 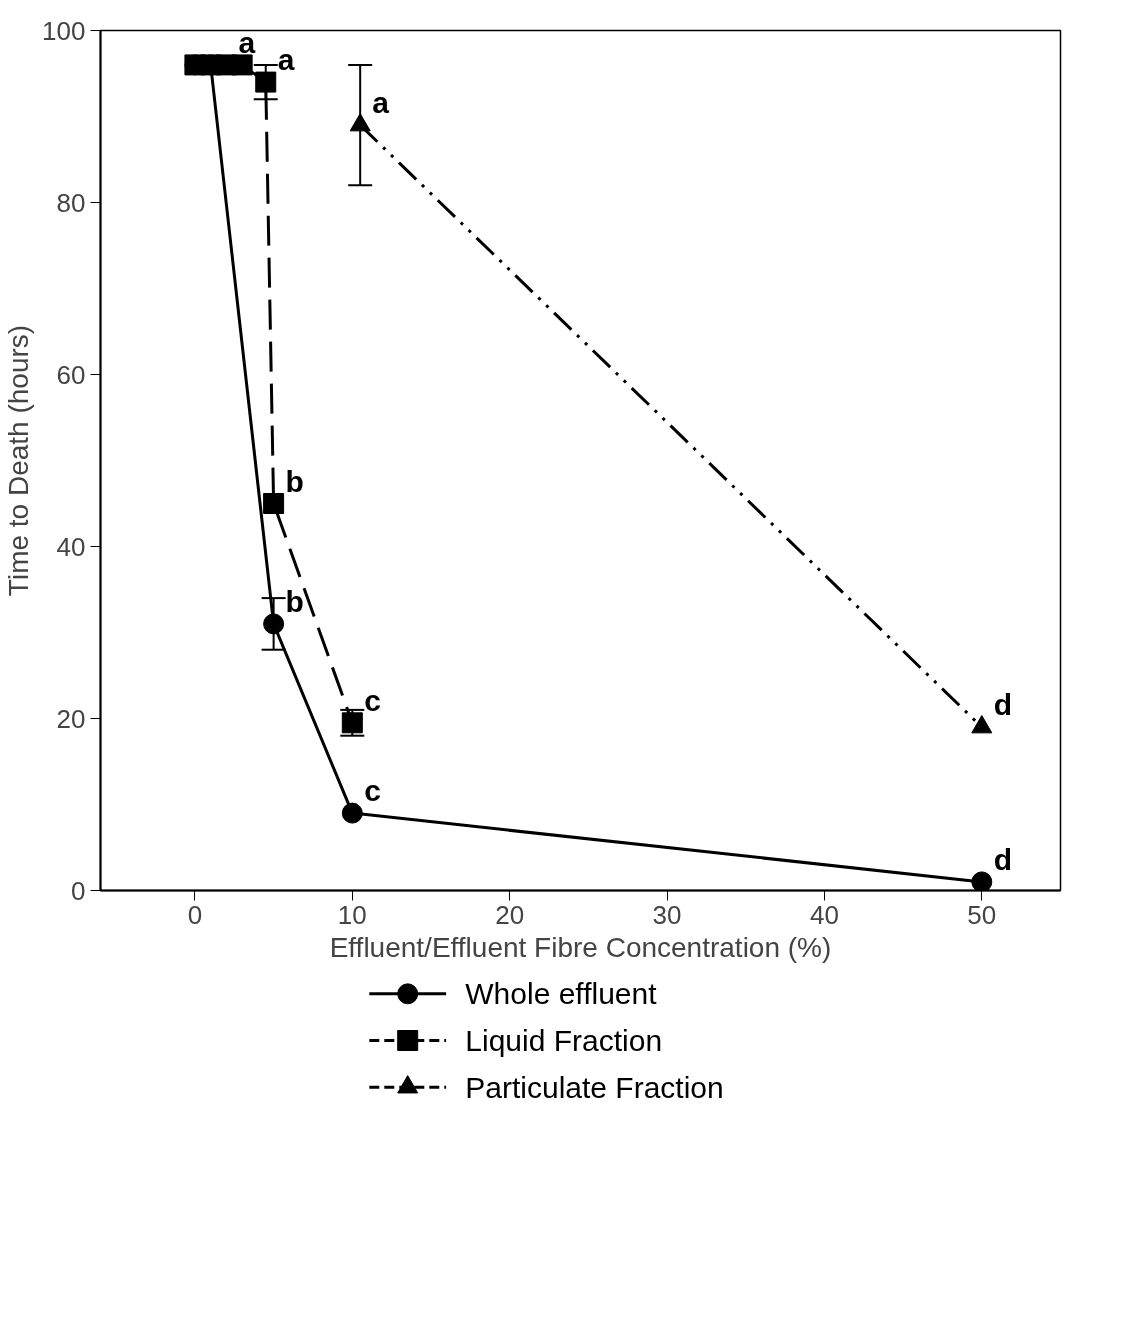 I want to click on y-tick-label: 60, so click(x=71, y=374).